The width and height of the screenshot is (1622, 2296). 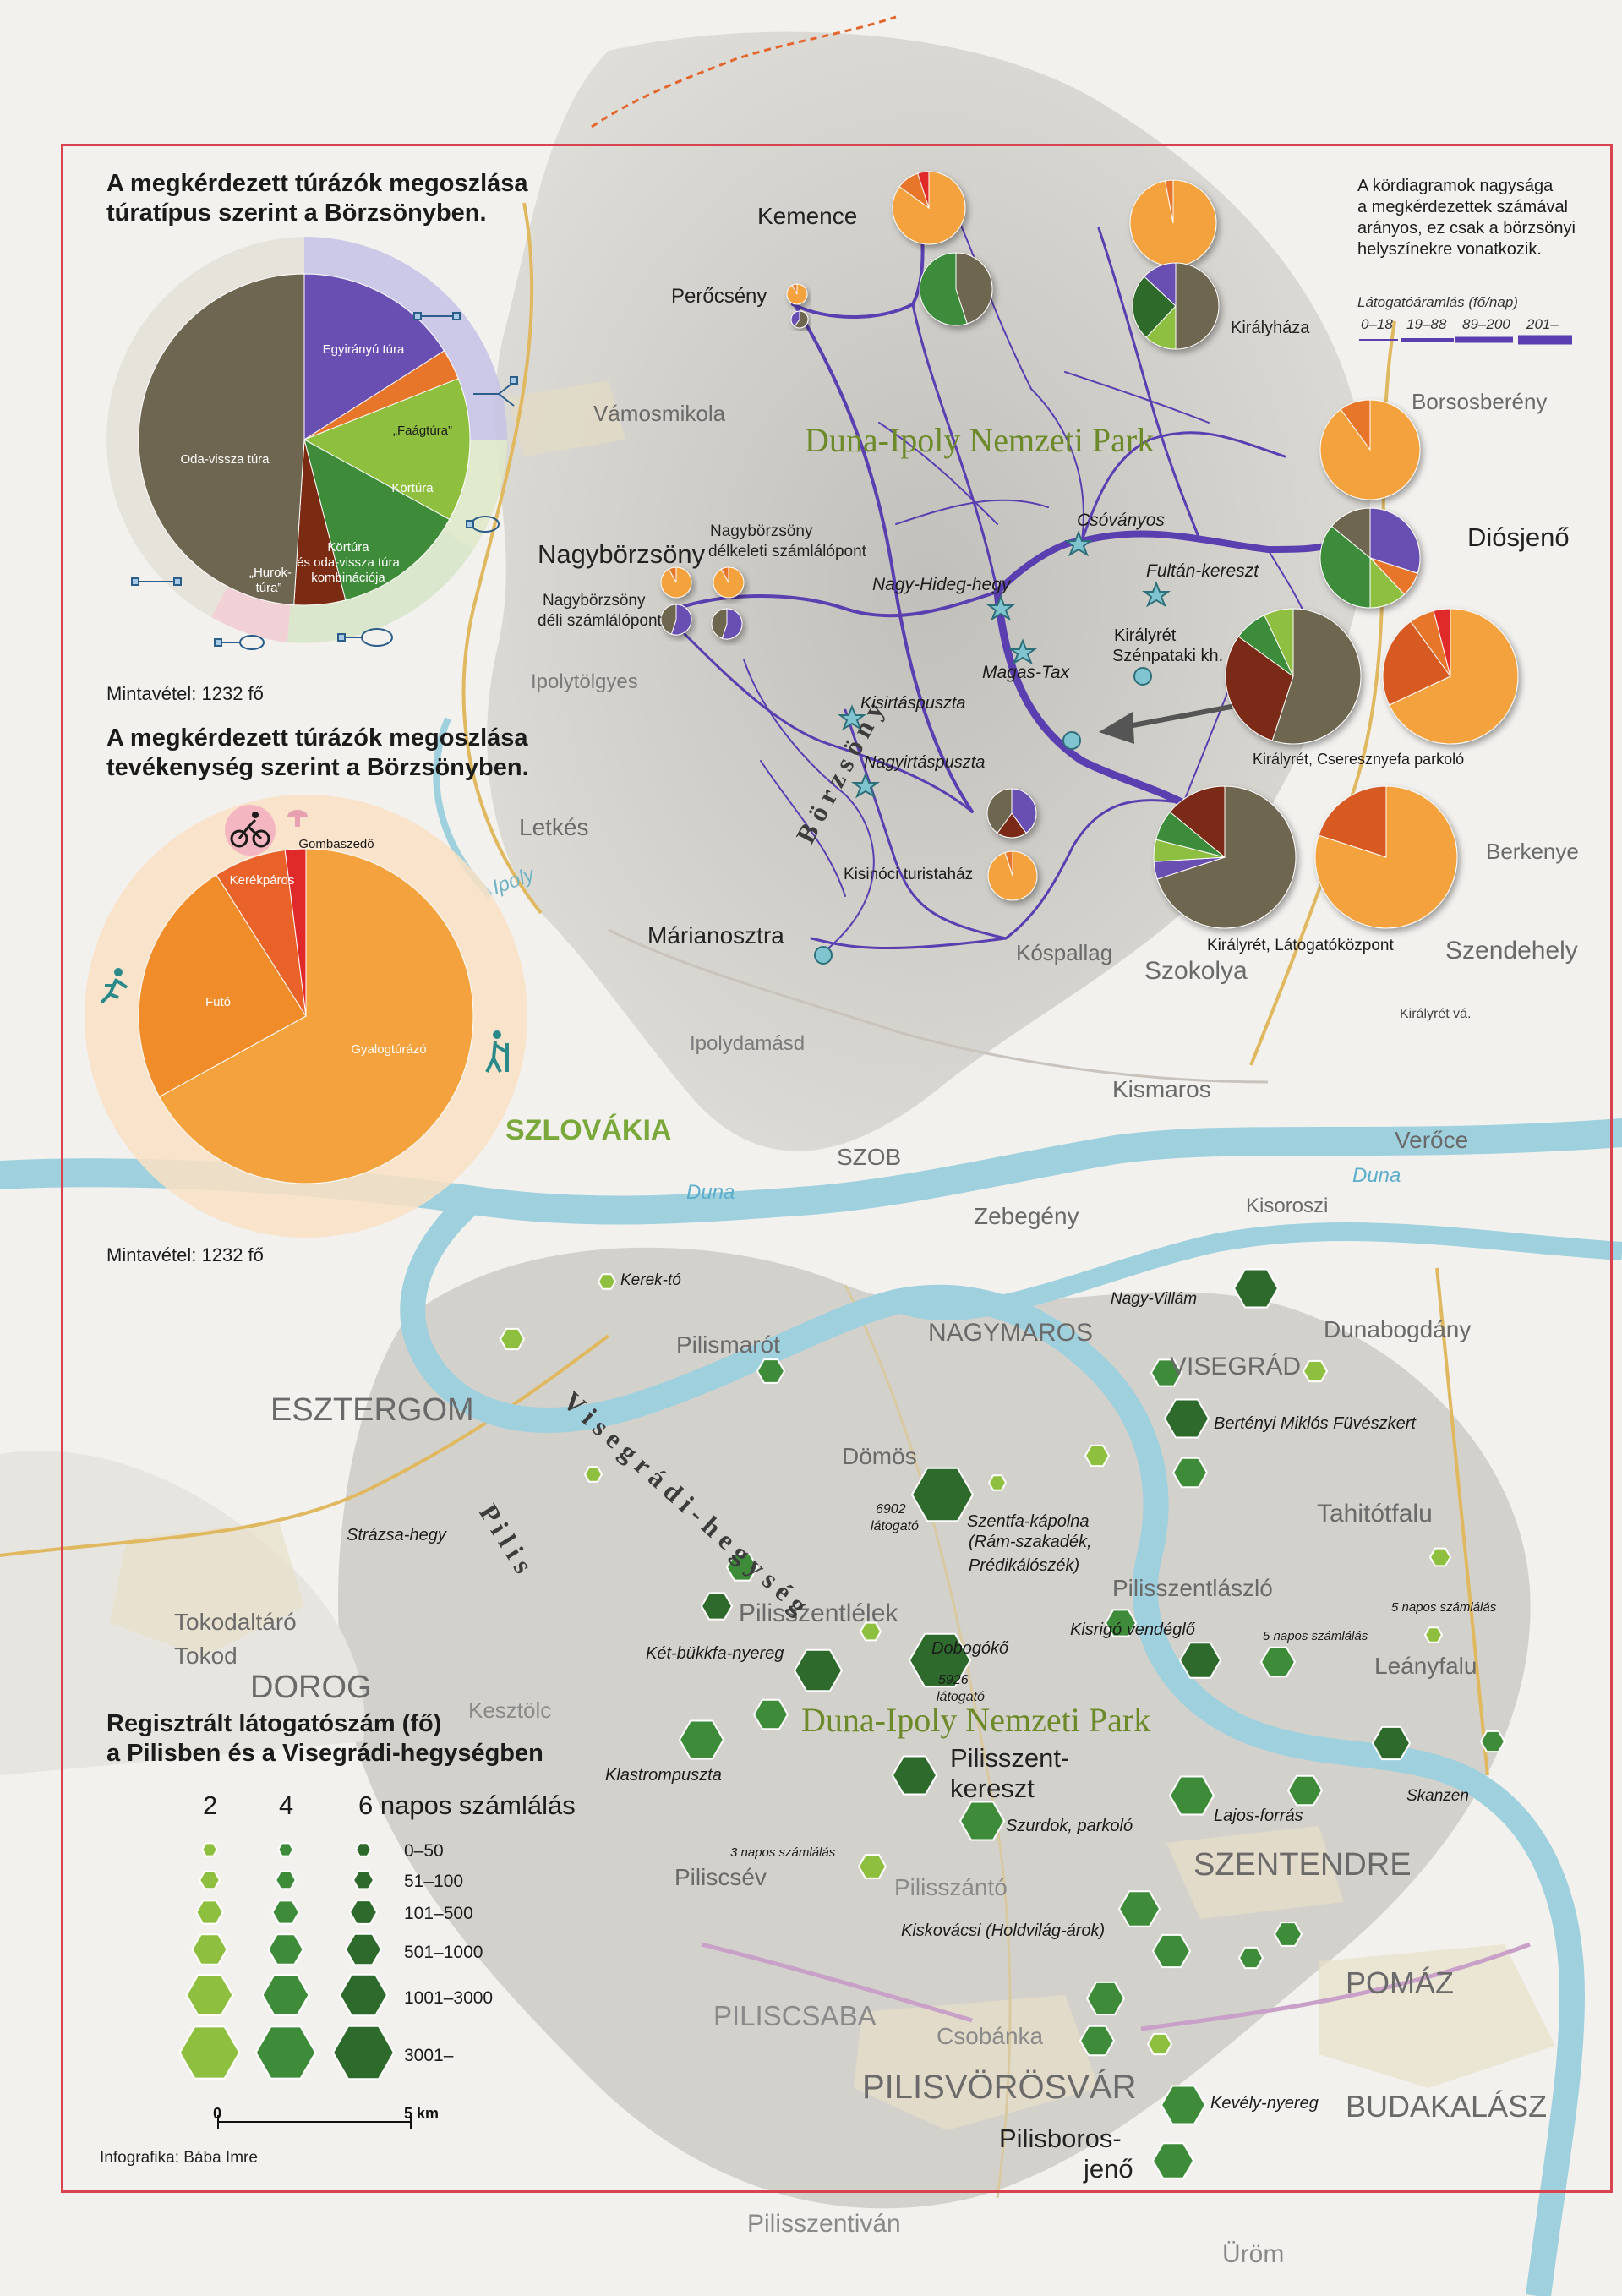 What do you see at coordinates (710, 1192) in the screenshot?
I see `label-duna-1: Duna` at bounding box center [710, 1192].